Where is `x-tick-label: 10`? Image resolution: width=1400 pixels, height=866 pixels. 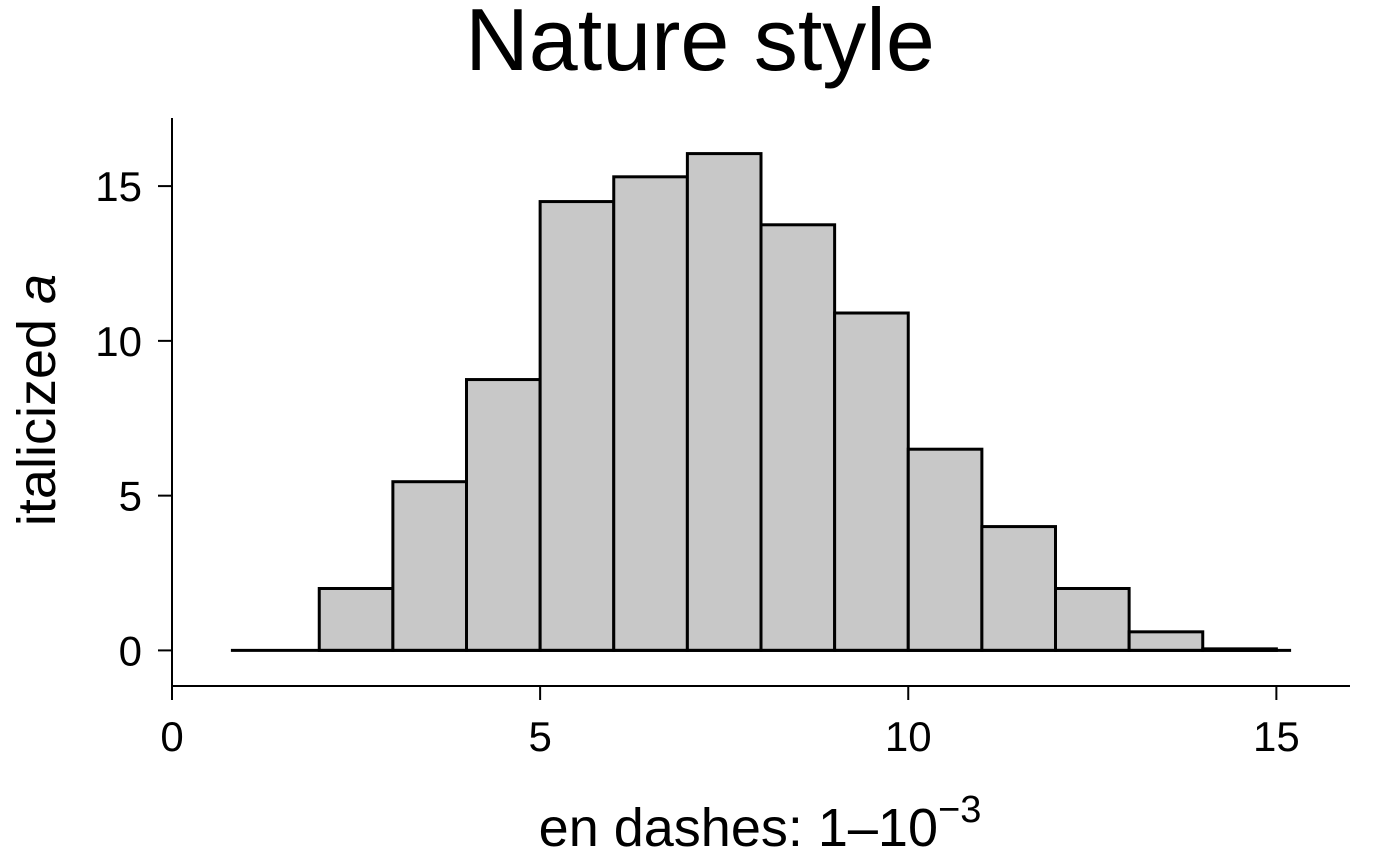
x-tick-label: 10 is located at coordinates (908, 736).